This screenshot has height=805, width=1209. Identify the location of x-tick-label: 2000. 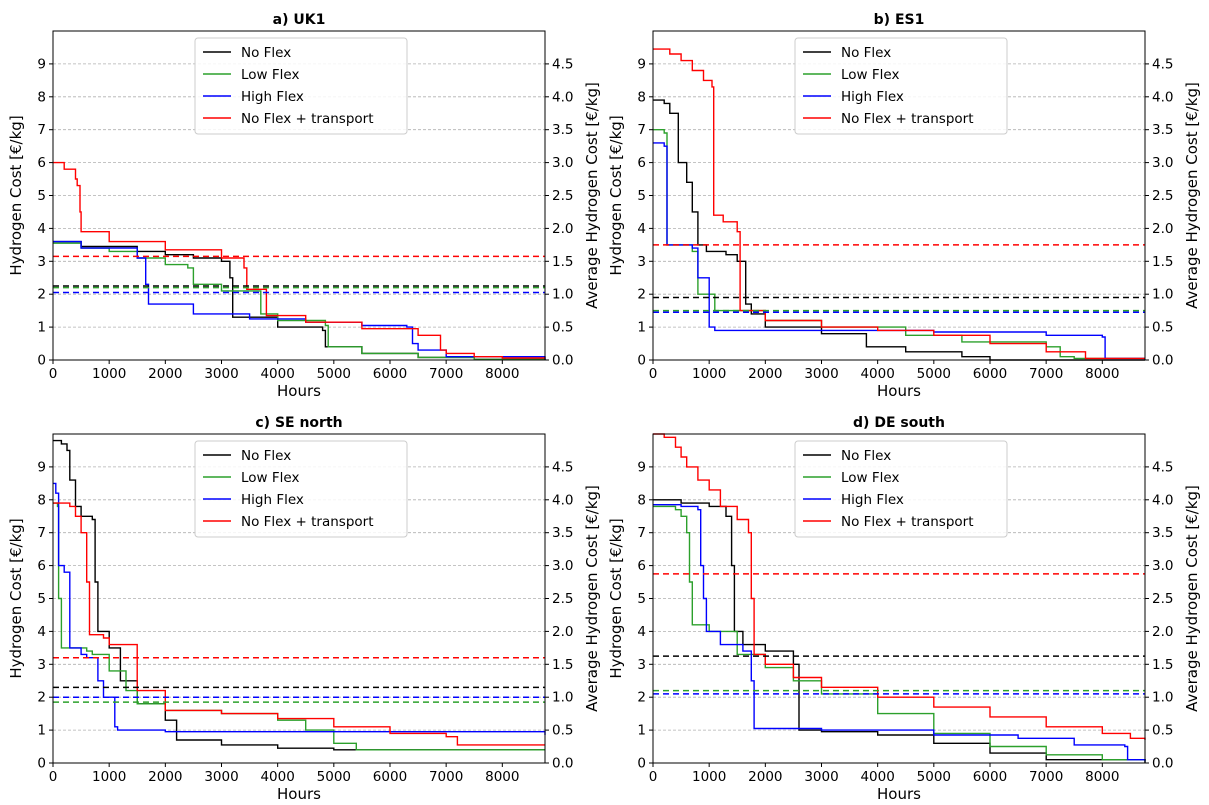
(165, 374).